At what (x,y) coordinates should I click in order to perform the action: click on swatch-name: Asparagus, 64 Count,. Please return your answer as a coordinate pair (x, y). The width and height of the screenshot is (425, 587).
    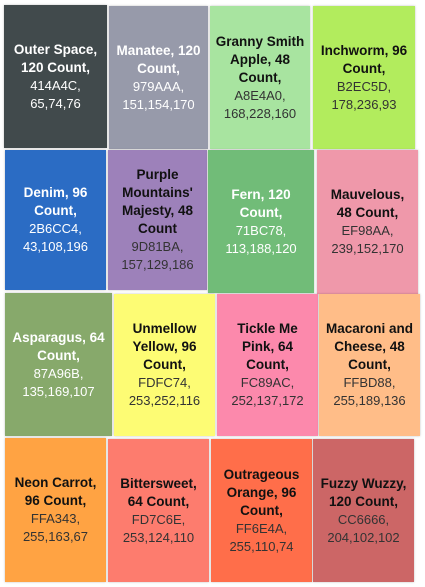
    Looking at the image, I should click on (58, 346).